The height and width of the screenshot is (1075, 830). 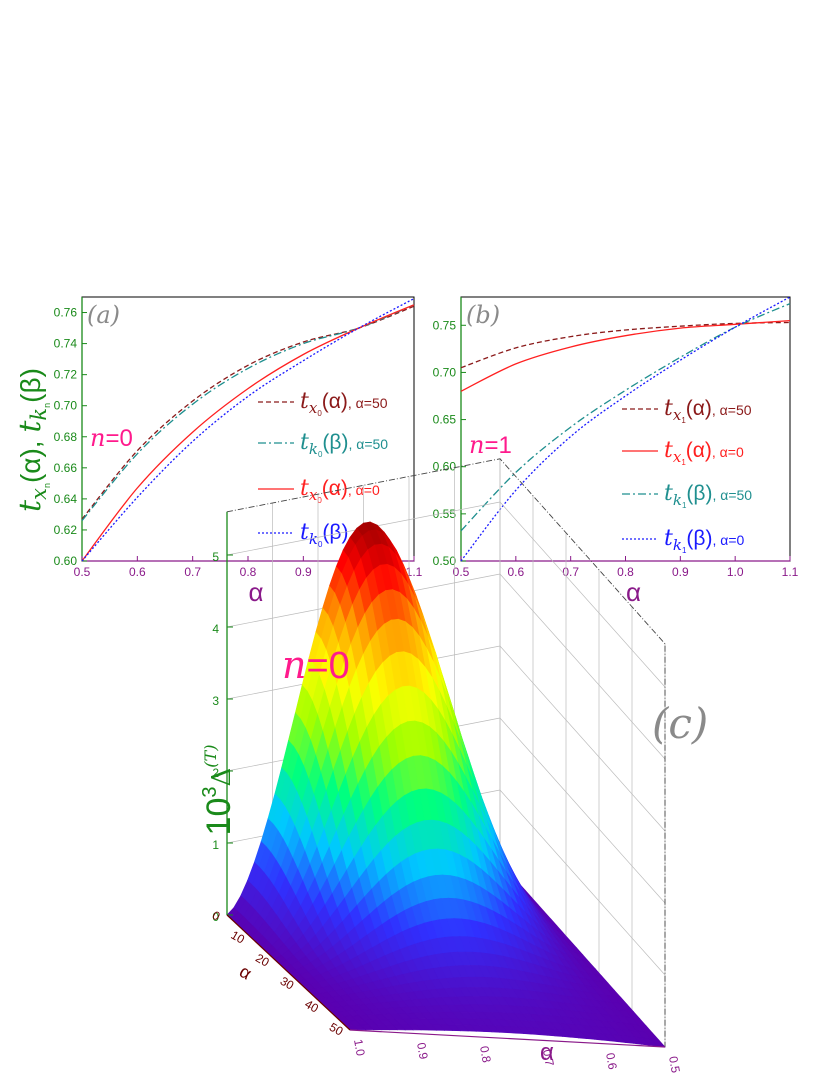 I want to click on zlabel-sym: Δ, so click(x=222, y=777).